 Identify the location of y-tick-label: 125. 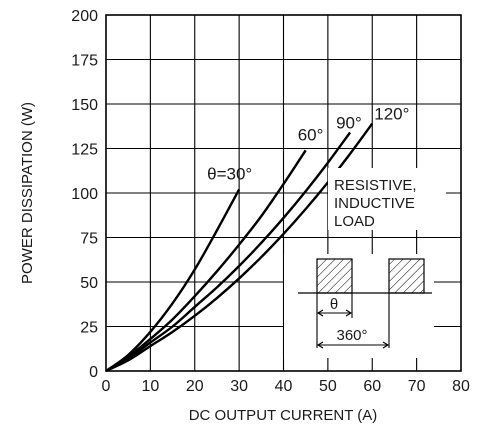
(84, 150).